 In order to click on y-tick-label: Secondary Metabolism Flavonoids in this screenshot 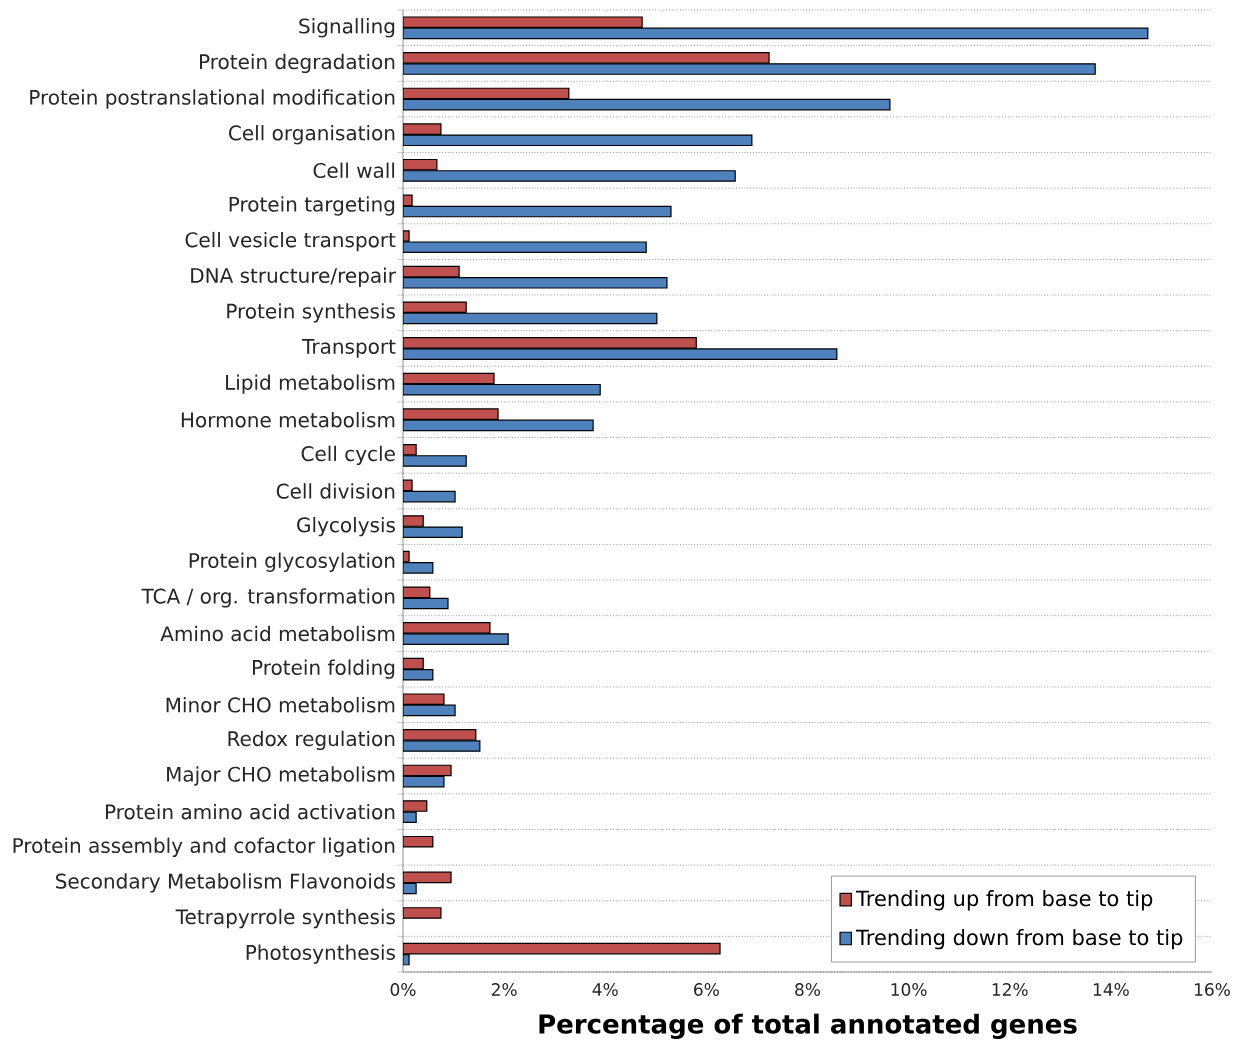, I will do `click(225, 883)`.